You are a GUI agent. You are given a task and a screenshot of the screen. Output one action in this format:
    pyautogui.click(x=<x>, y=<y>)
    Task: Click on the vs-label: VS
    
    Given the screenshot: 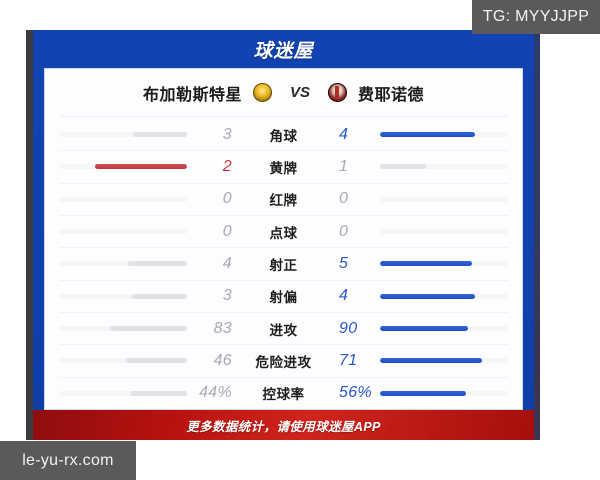 What is the action you would take?
    pyautogui.click(x=299, y=92)
    